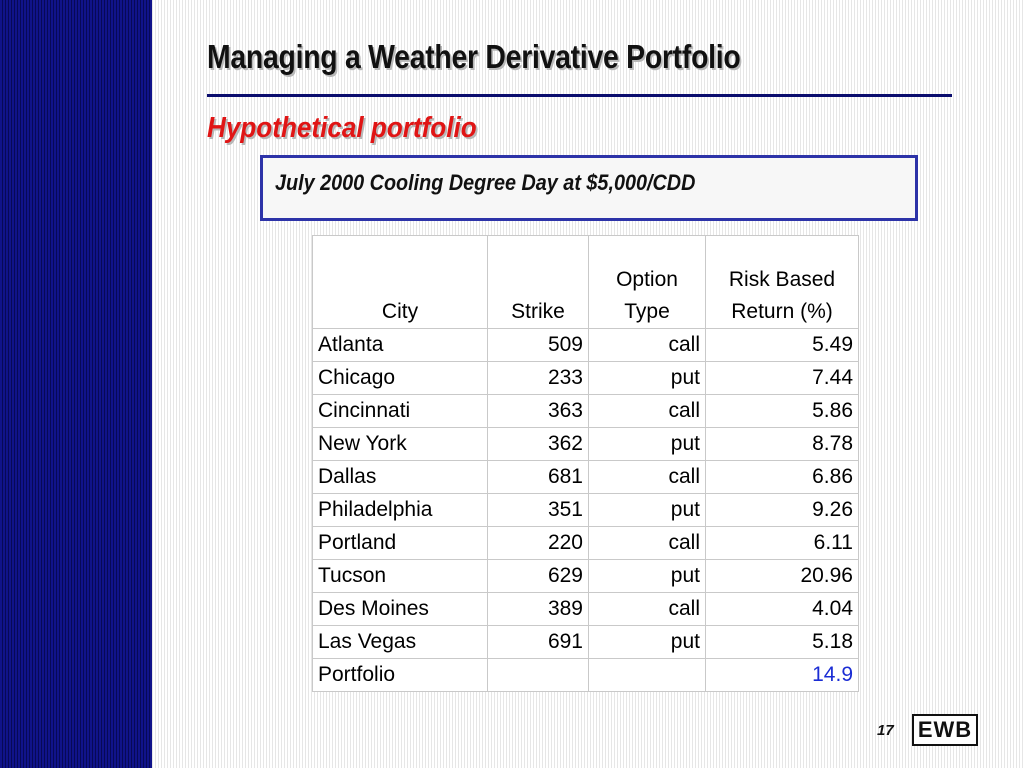 This screenshot has width=1024, height=768. I want to click on cell-return-portfolio: 14.9, so click(782, 675).